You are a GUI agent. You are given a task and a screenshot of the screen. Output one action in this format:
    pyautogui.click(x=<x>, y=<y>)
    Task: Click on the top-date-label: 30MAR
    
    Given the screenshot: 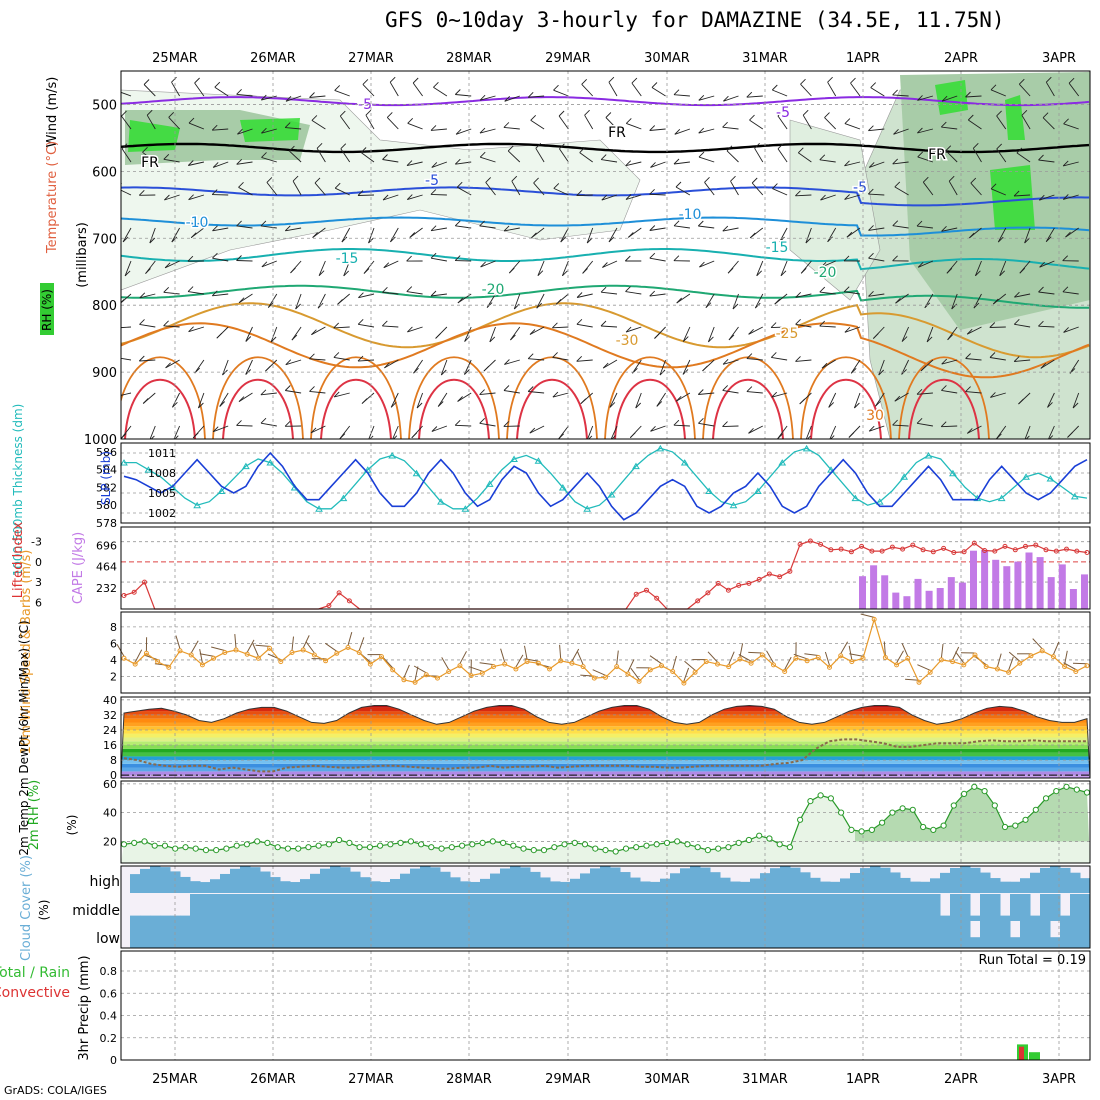 What is the action you would take?
    pyautogui.click(x=667, y=58)
    